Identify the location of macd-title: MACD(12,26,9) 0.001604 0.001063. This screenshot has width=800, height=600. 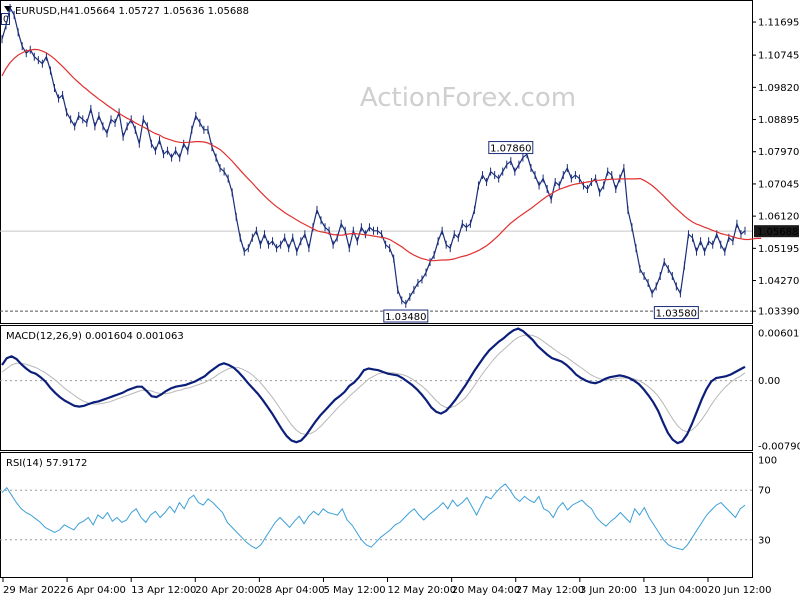
(95, 336).